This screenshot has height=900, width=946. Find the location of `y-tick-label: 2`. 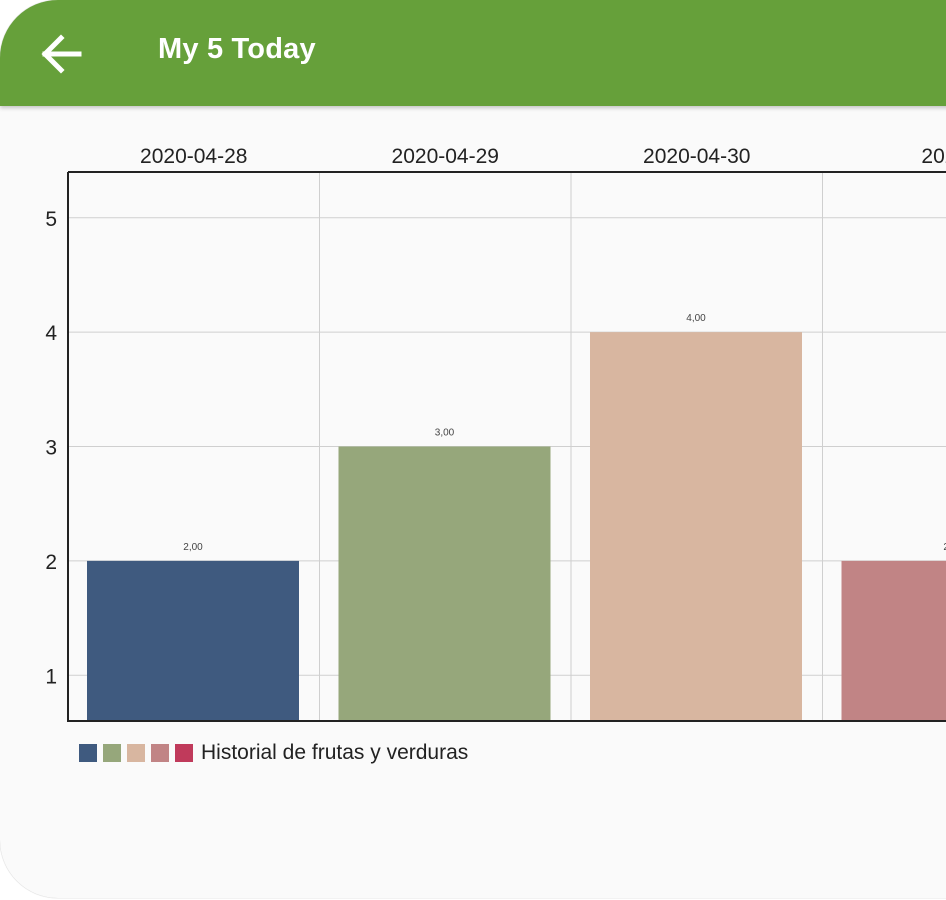

y-tick-label: 2 is located at coordinates (51, 562).